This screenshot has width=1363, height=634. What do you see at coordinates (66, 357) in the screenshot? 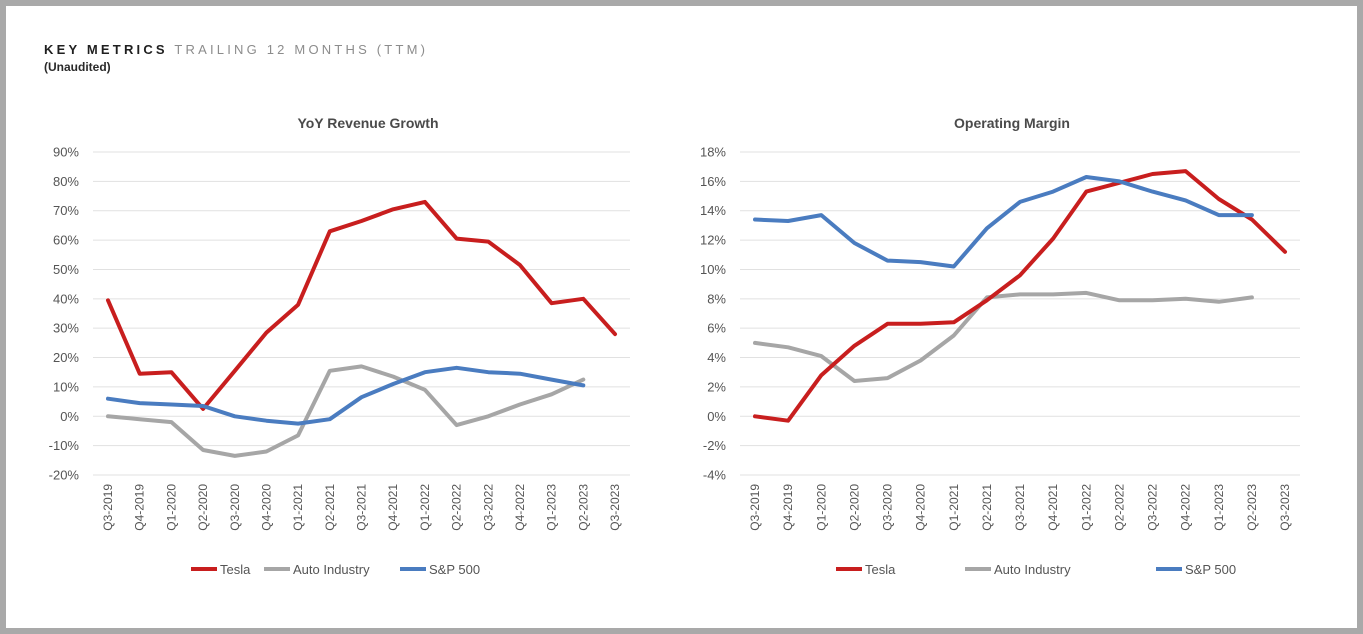
I see `y-tick-label: 20%` at bounding box center [66, 357].